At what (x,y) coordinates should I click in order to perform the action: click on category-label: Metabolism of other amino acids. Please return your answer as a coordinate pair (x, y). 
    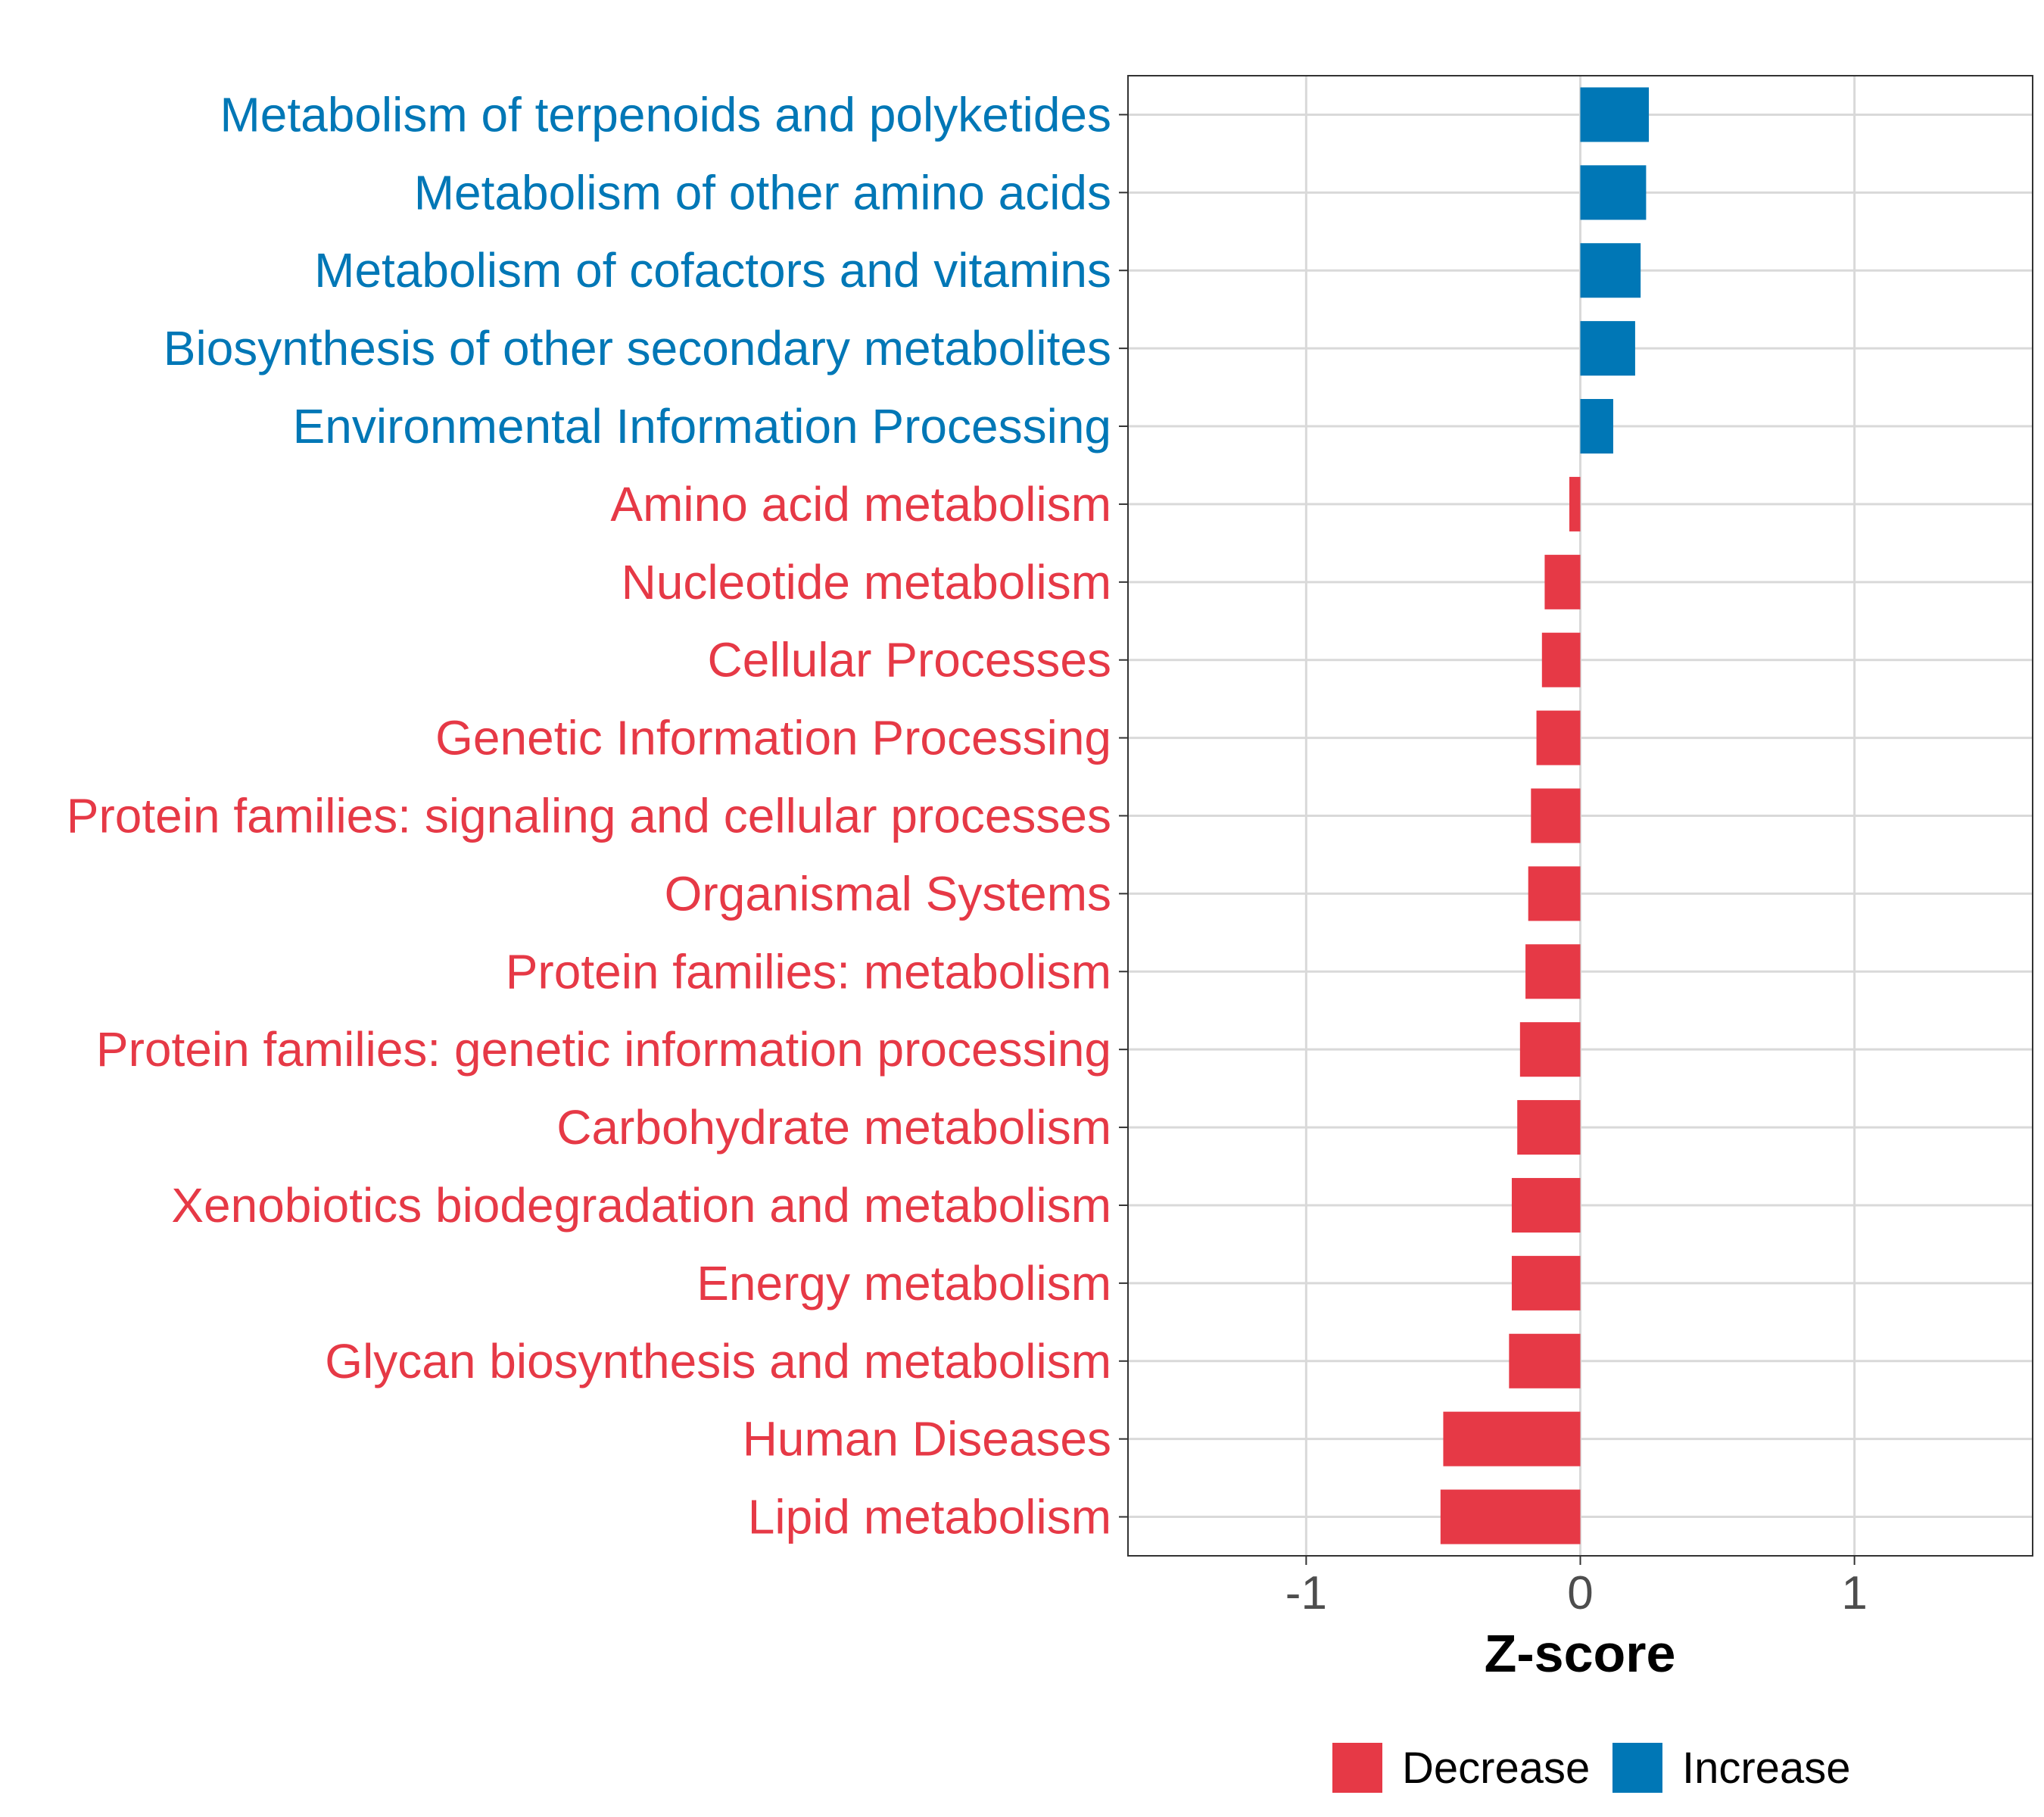
    Looking at the image, I should click on (762, 192).